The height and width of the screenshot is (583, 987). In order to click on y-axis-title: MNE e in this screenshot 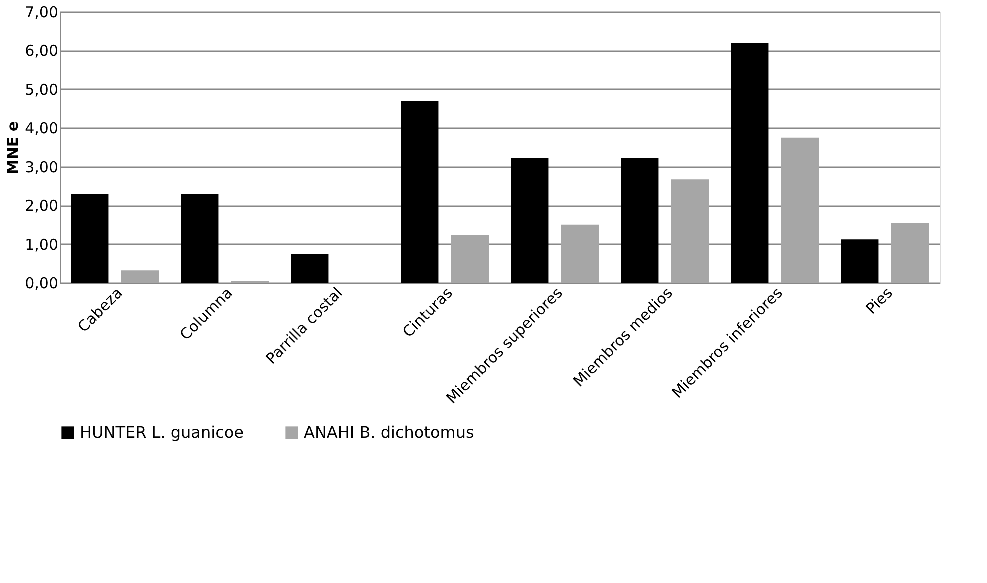, I will do `click(13, 148)`.